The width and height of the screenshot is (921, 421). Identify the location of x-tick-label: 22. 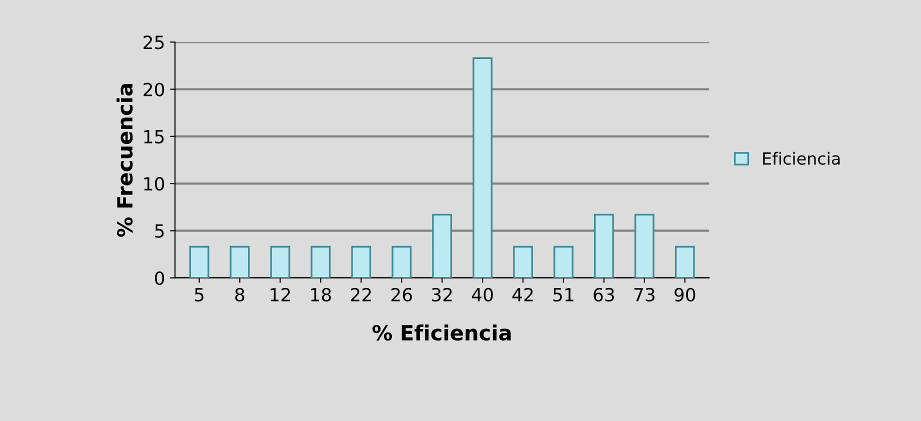
(360, 295).